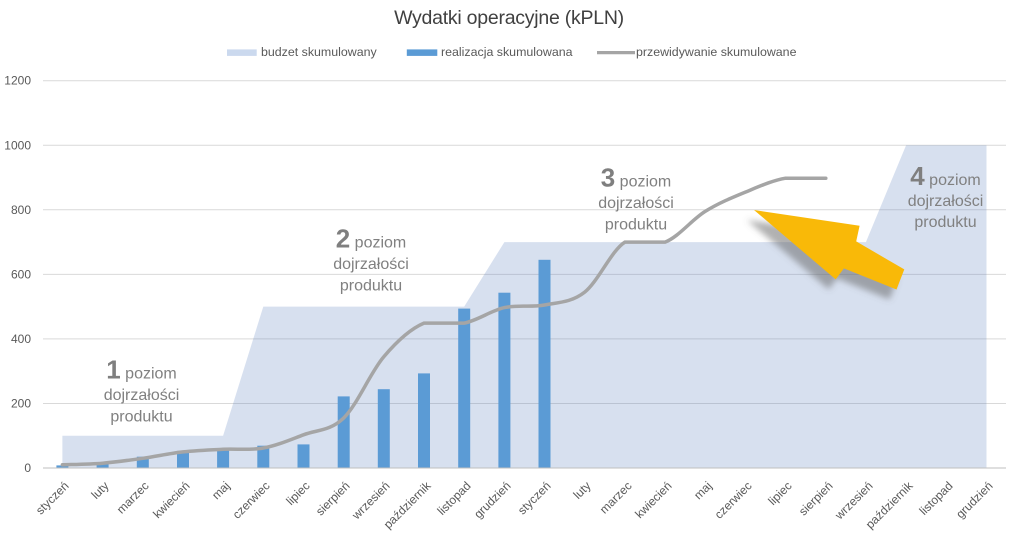 The height and width of the screenshot is (542, 1023). What do you see at coordinates (636, 178) in the screenshot?
I see `svg-text: 3 poziom` at bounding box center [636, 178].